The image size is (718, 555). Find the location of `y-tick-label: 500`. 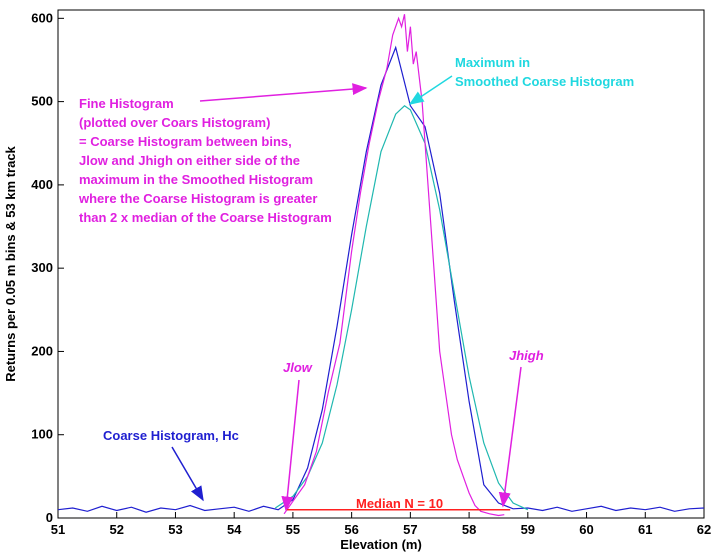

y-tick-label: 500 is located at coordinates (42, 101).